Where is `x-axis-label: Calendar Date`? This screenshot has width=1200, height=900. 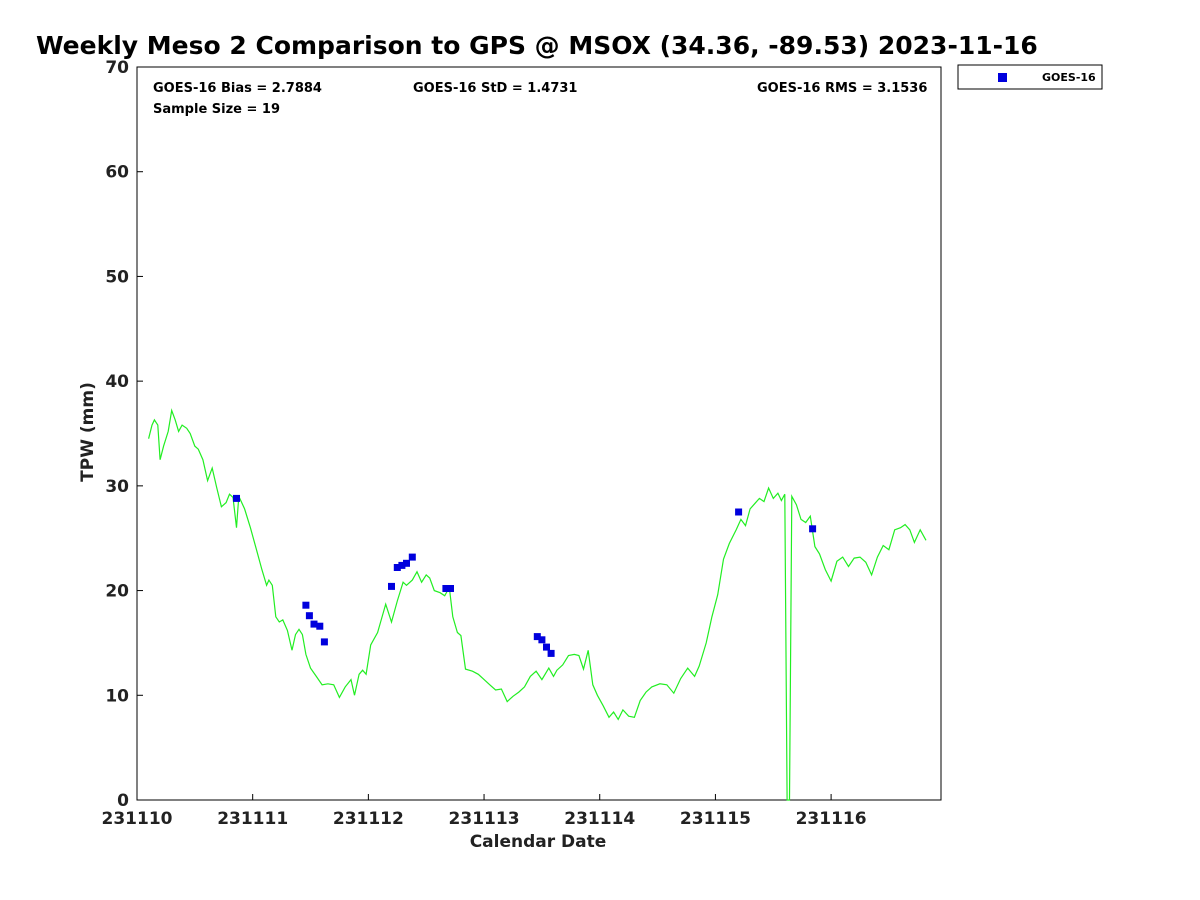 x-axis-label: Calendar Date is located at coordinates (538, 842).